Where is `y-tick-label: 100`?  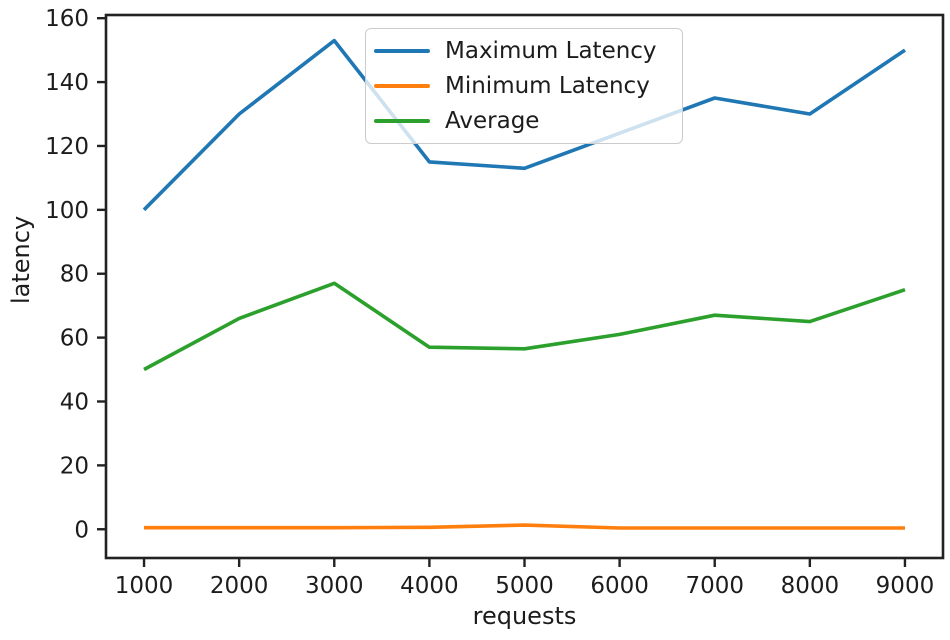
y-tick-label: 100 is located at coordinates (67, 211).